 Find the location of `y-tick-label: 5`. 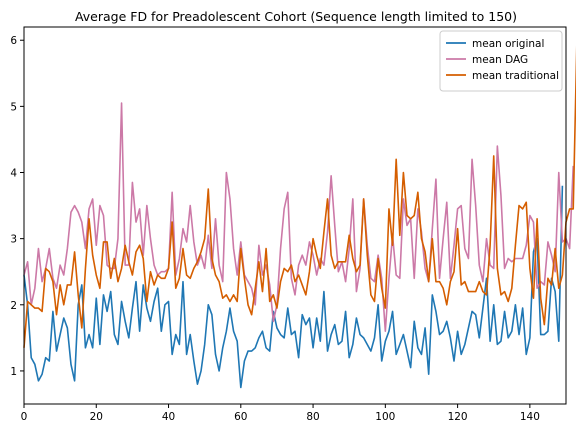

y-tick-label: 5 is located at coordinates (13, 107).